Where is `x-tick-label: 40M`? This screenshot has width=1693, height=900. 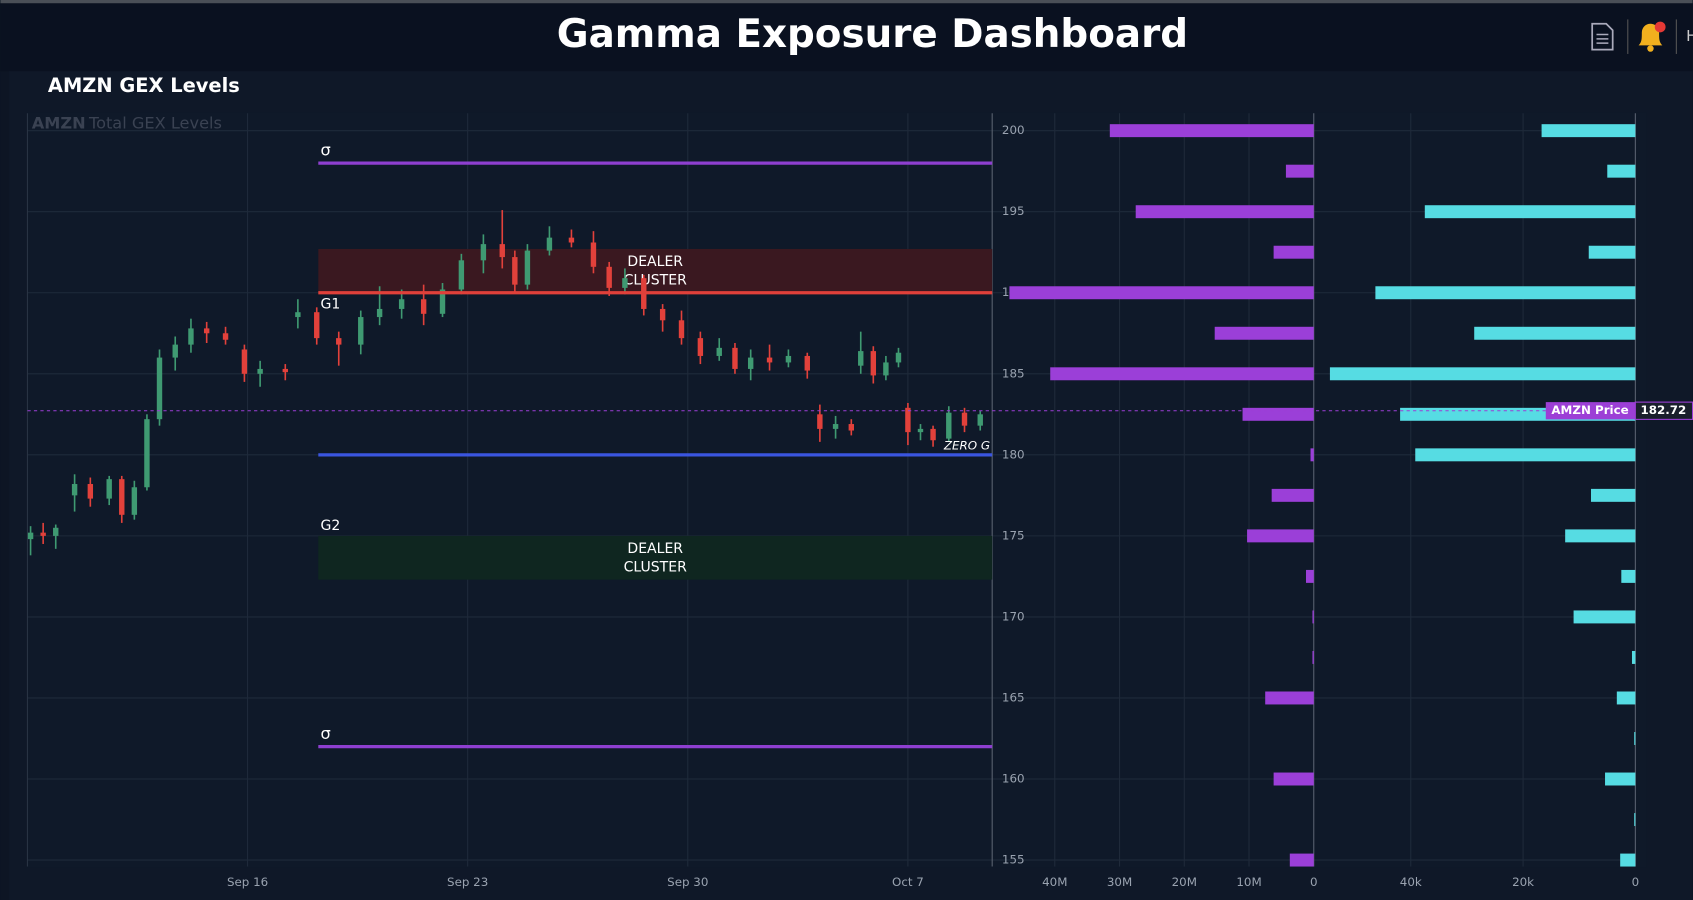
x-tick-label: 40M is located at coordinates (1054, 882).